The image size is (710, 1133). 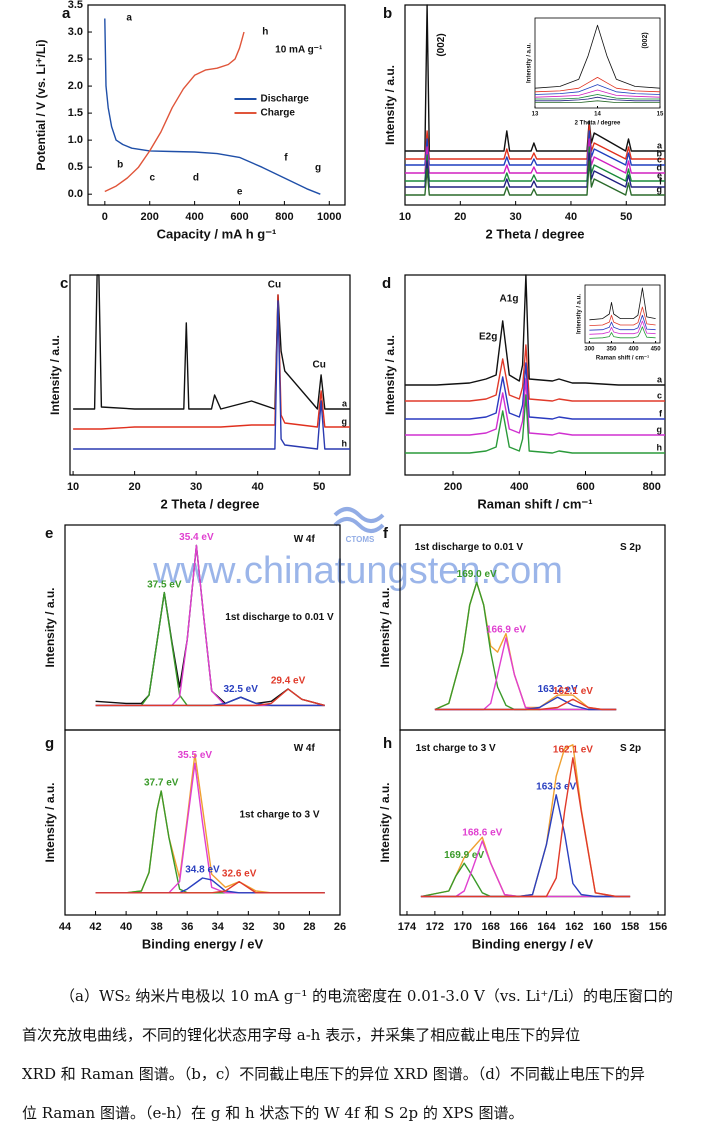 What do you see at coordinates (482, 833) in the screenshot?
I see `peak-label: 168.6 eV` at bounding box center [482, 833].